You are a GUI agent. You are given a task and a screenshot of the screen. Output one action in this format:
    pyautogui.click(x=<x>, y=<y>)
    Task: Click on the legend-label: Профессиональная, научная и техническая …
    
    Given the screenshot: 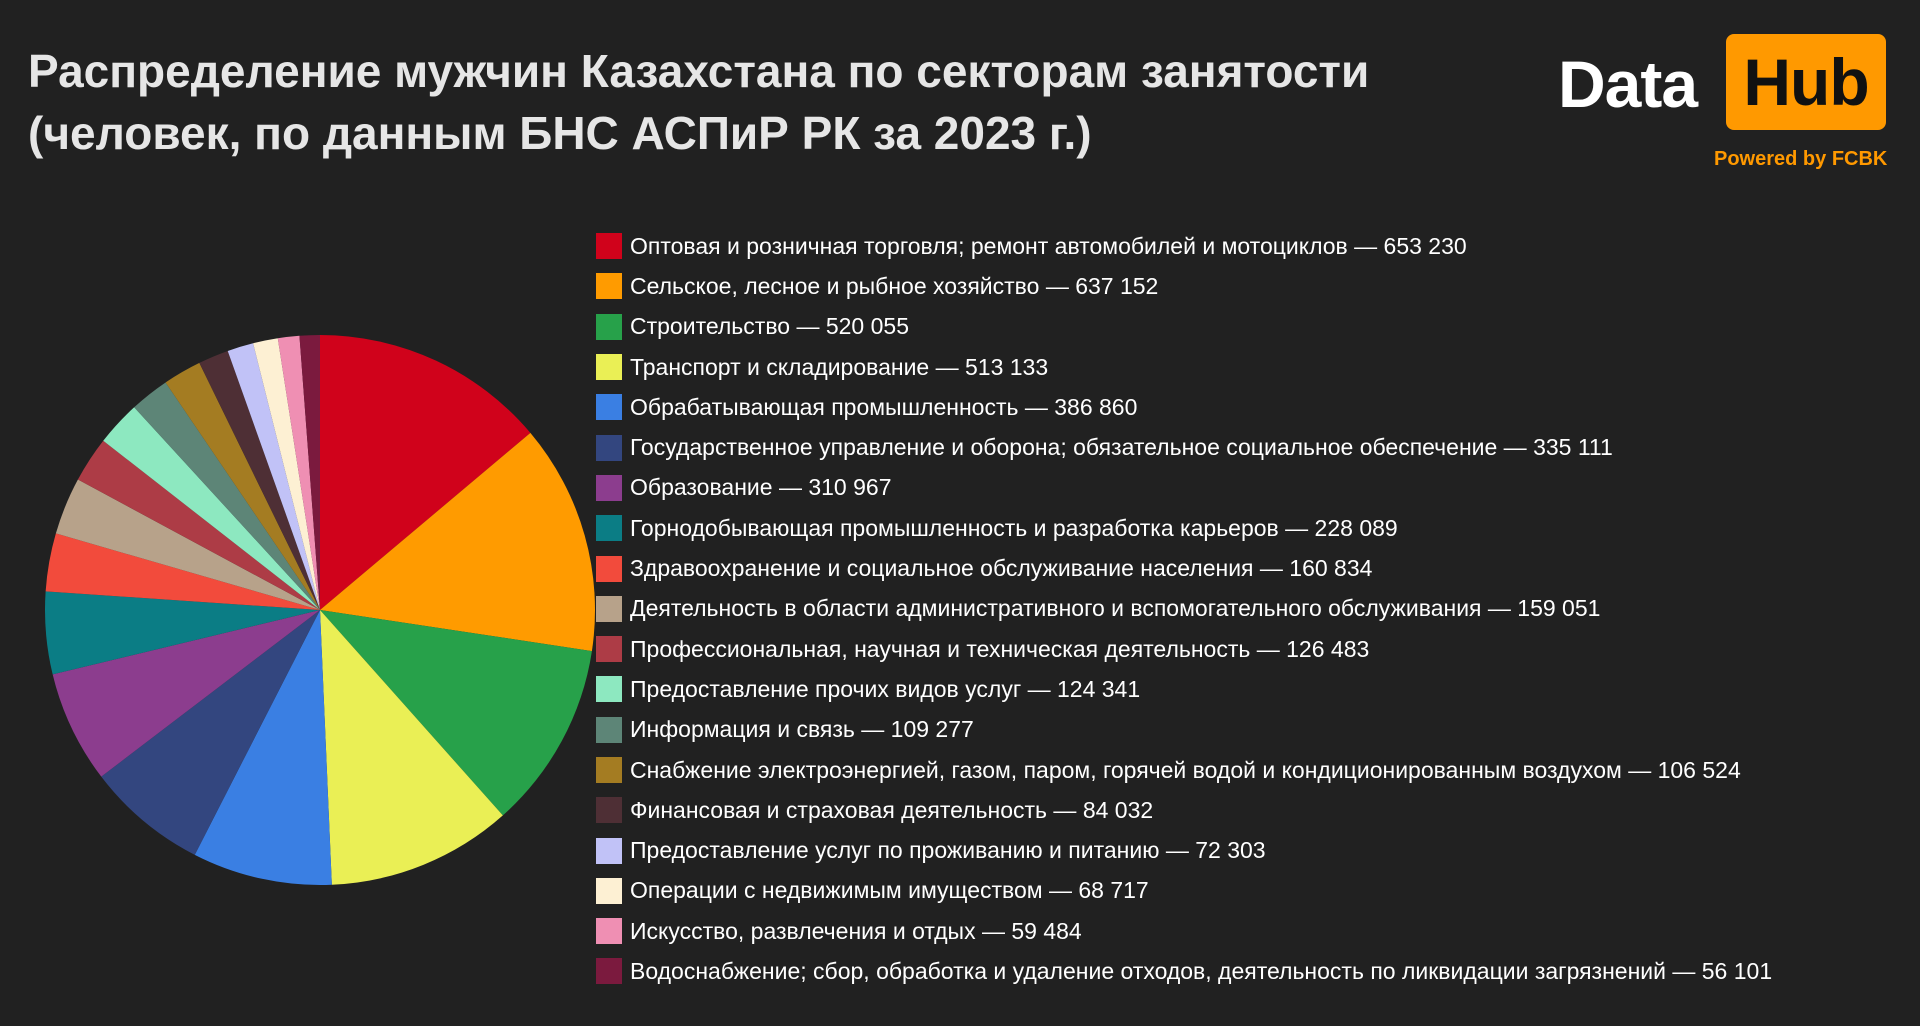 What is the action you would take?
    pyautogui.click(x=1000, y=648)
    